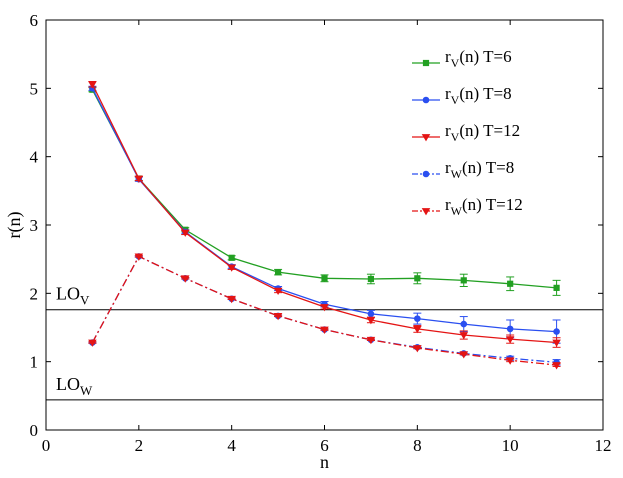  I want to click on legend-entry-2: rV(n) T=8, so click(462, 95).